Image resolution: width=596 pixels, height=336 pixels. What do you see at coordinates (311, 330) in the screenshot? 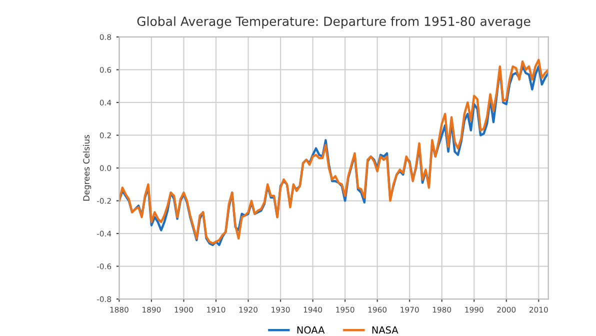
I see `legend-label: NOAA` at bounding box center [311, 330].